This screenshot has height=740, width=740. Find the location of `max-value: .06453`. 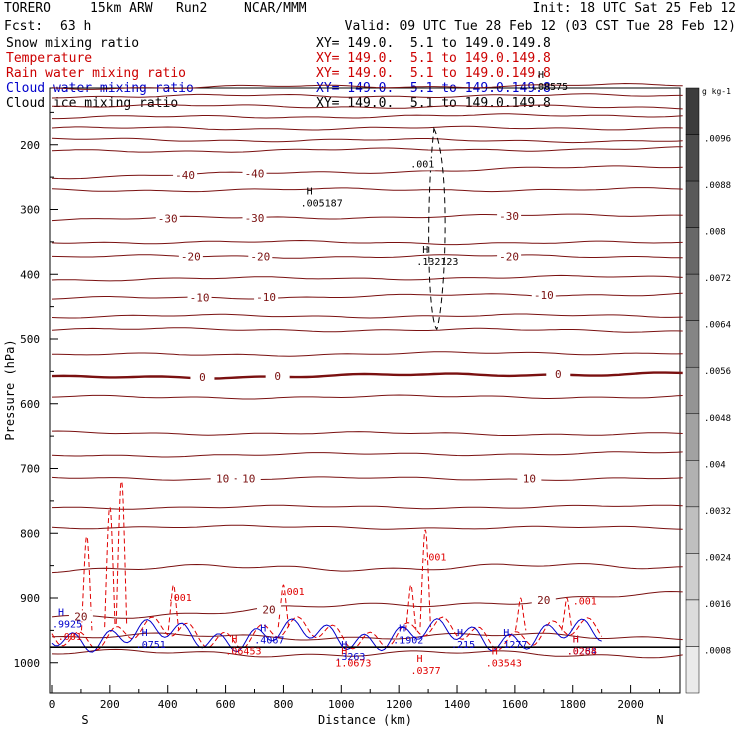

max-value: .06453 is located at coordinates (243, 652).